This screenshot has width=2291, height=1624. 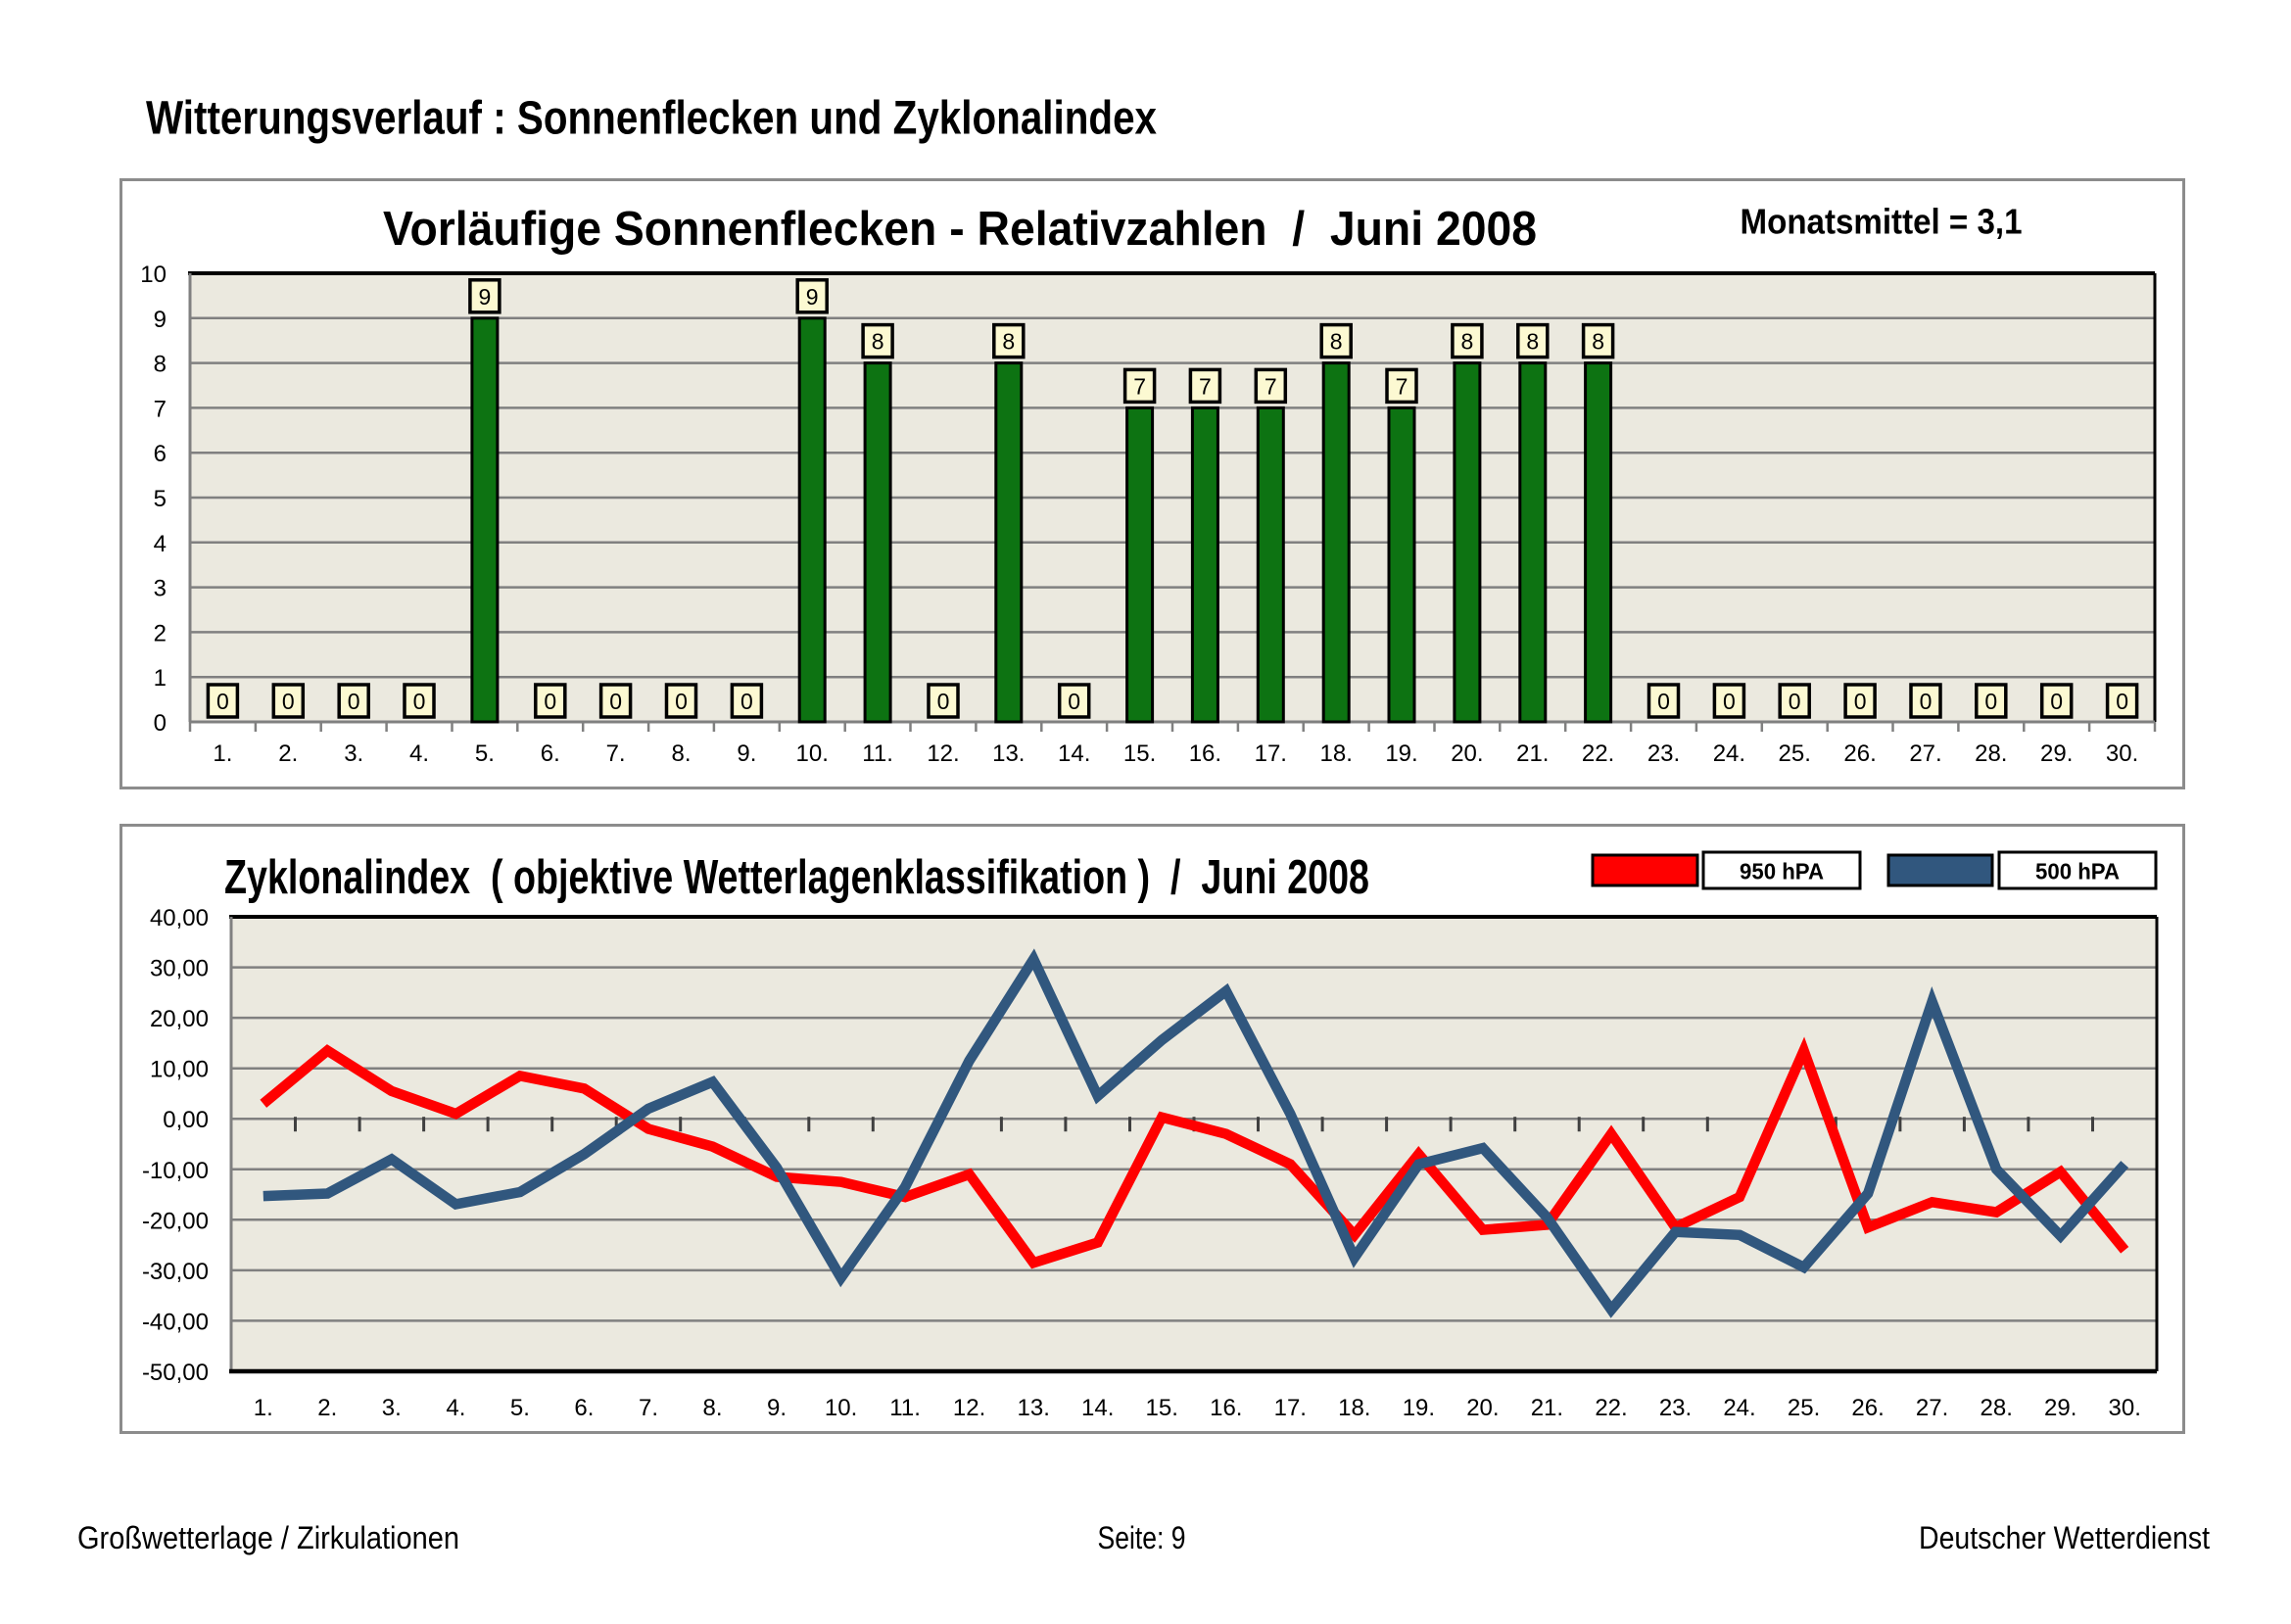 What do you see at coordinates (1795, 753) in the screenshot?
I see `svg-text: 25.` at bounding box center [1795, 753].